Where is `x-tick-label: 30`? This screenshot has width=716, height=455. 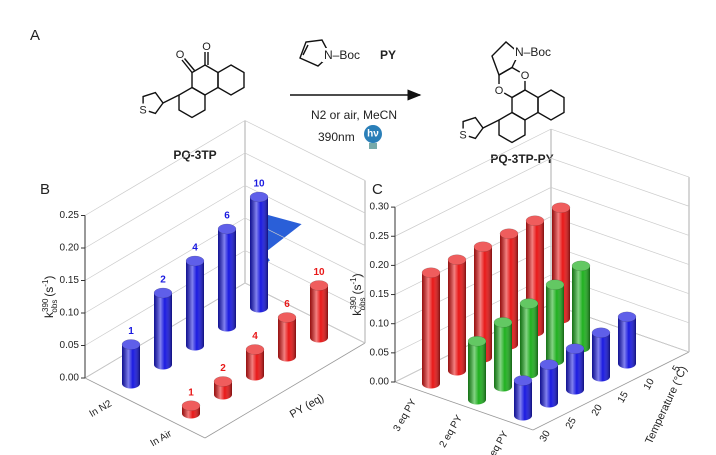
x-tick-label: 30 is located at coordinates (545, 436).